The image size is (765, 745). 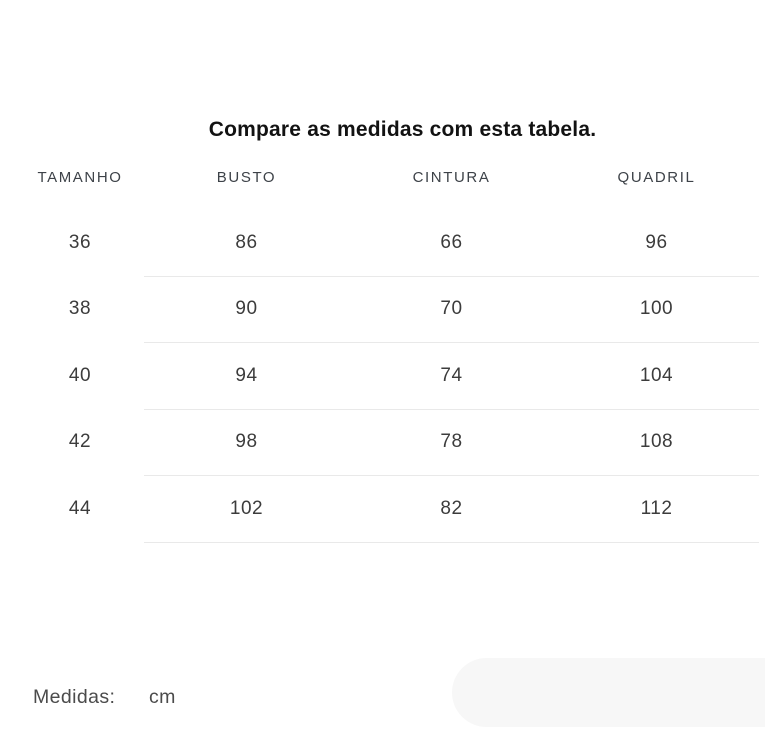 What do you see at coordinates (382, 443) in the screenshot?
I see `table-row: 42 98 78 108` at bounding box center [382, 443].